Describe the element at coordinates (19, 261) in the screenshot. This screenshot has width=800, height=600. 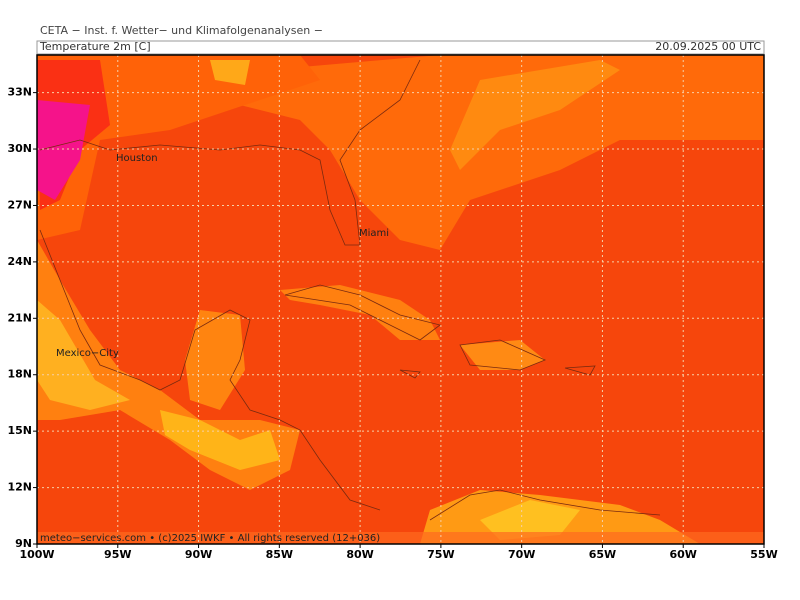
I see `lat-tick-label: 24N` at that location.